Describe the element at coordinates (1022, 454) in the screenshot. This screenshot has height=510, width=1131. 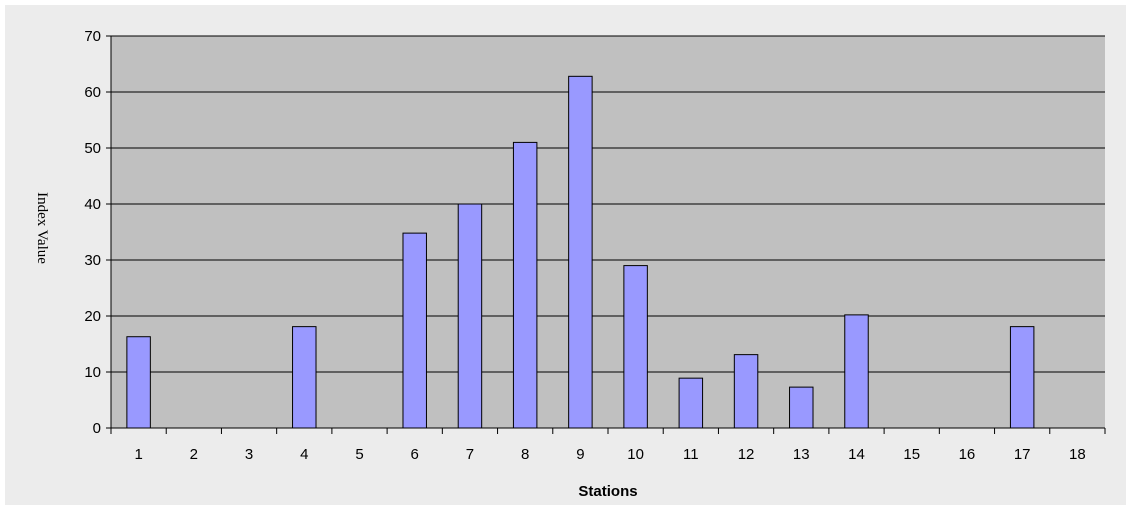
I see `x-tick-label: 17` at that location.